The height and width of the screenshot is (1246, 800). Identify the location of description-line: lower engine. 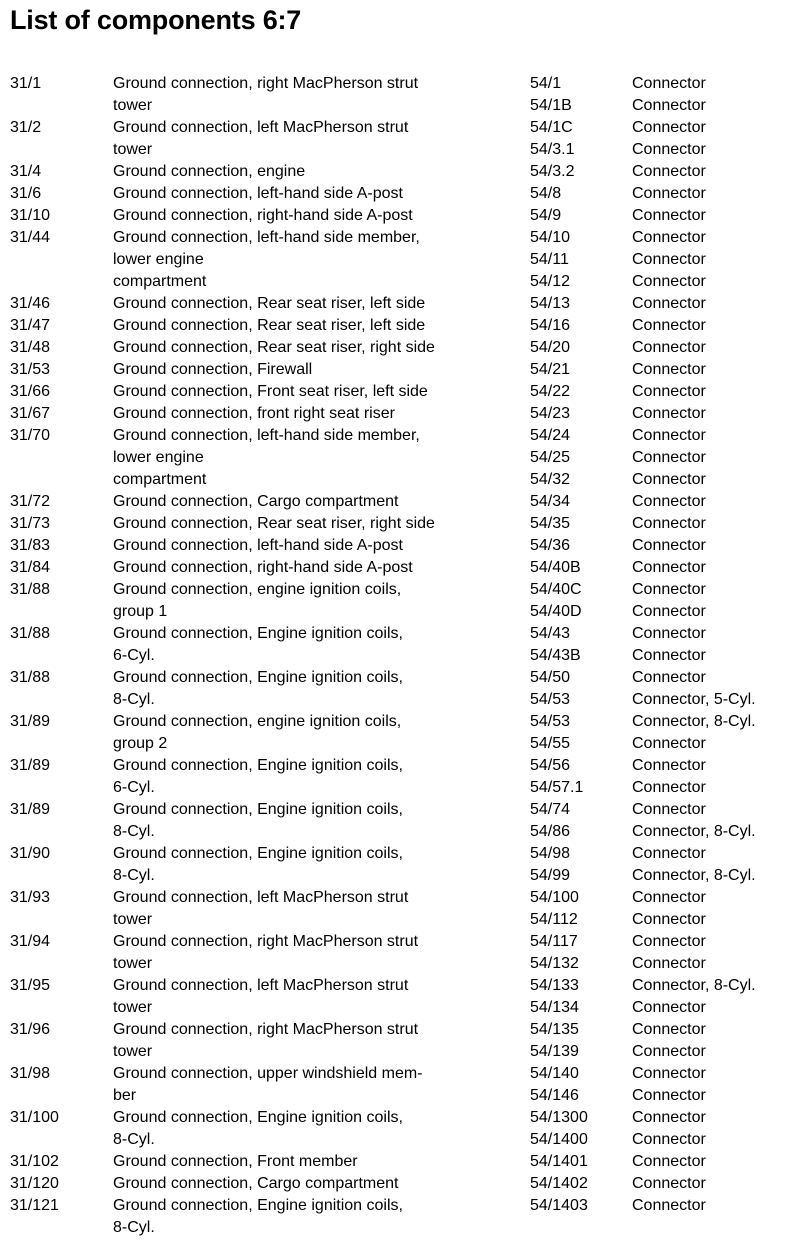
(158, 259).